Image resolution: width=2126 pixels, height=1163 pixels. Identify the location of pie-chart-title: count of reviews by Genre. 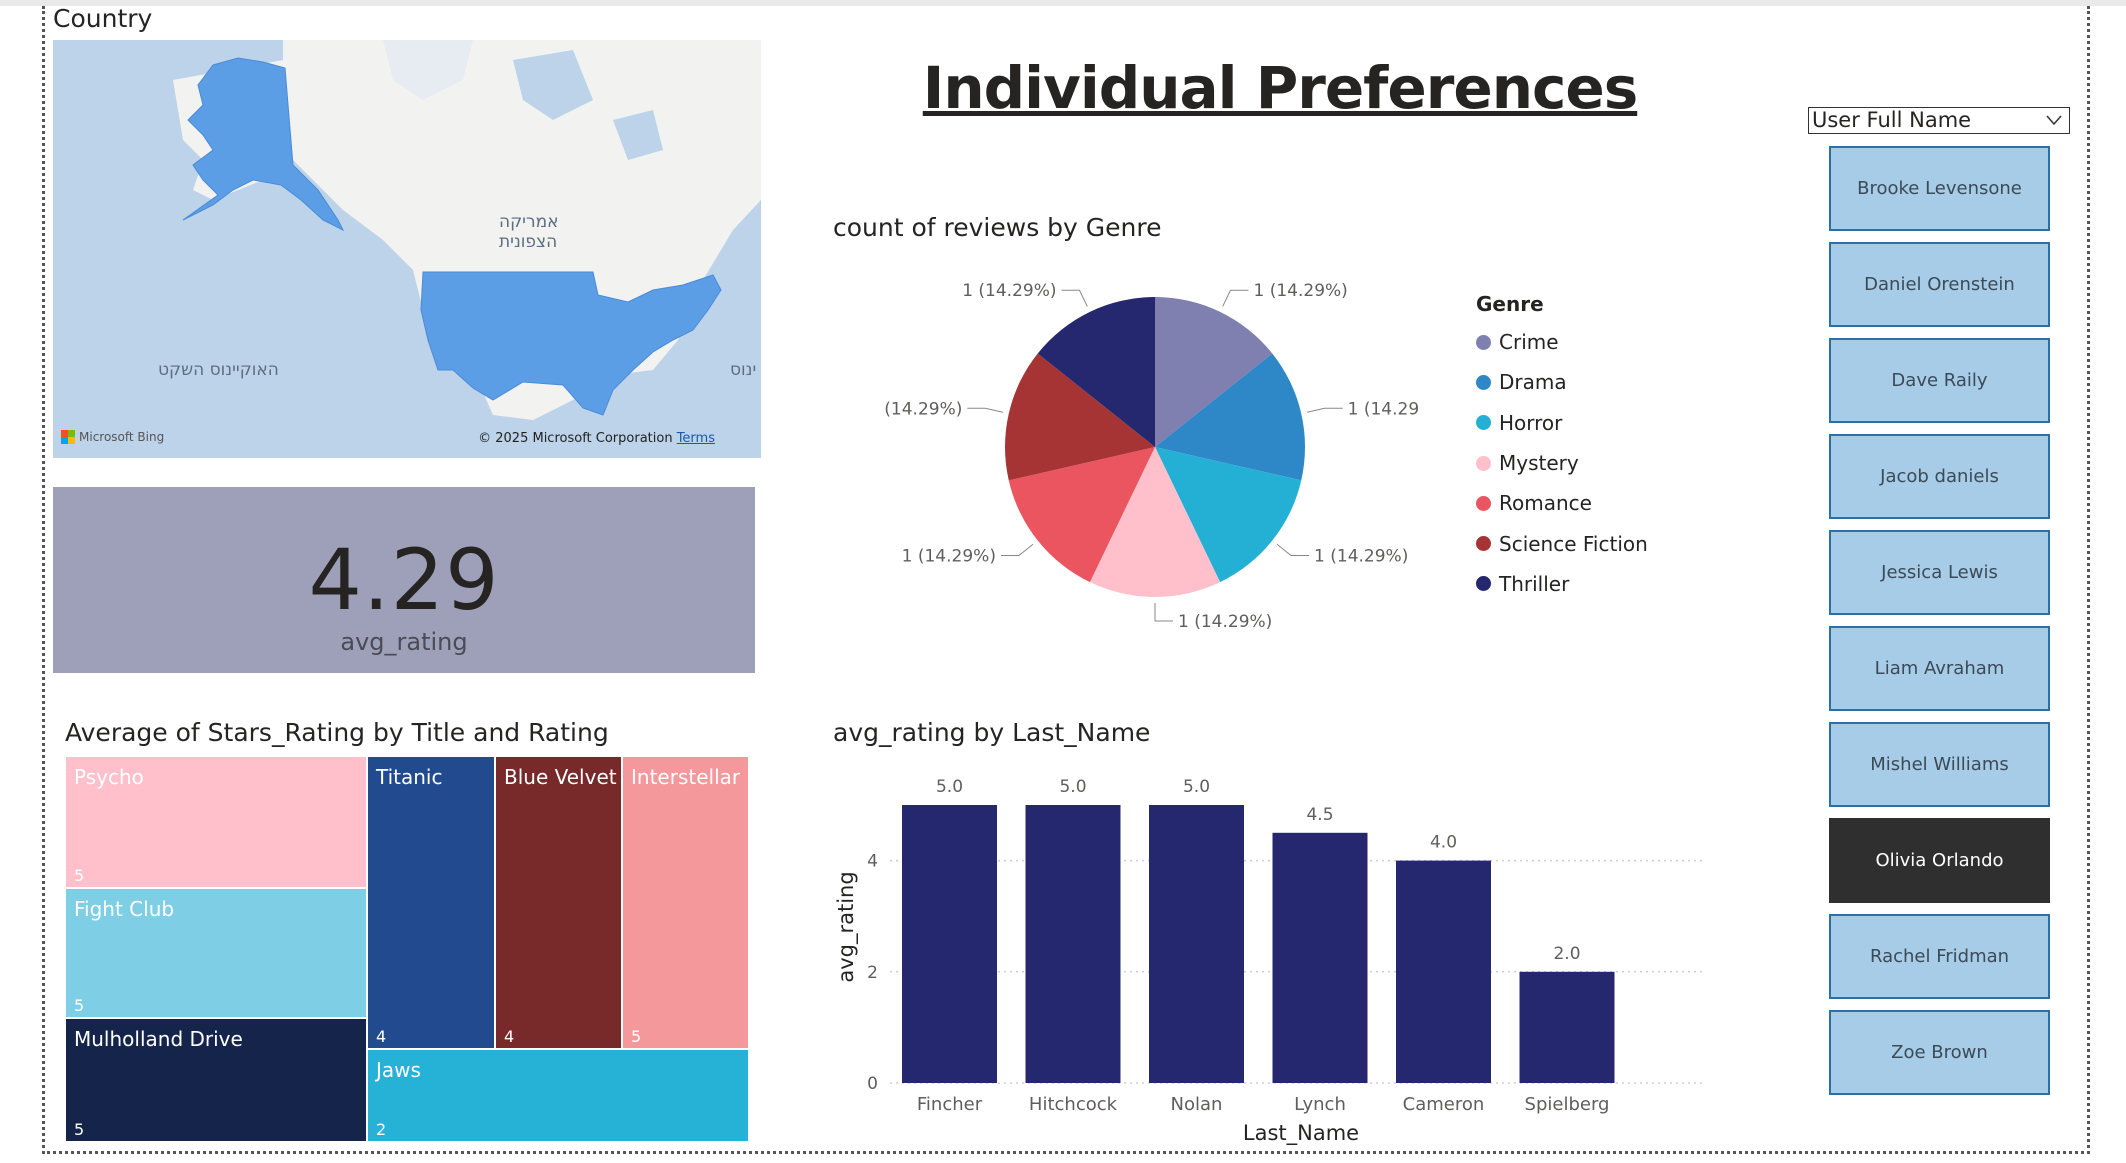
(997, 227).